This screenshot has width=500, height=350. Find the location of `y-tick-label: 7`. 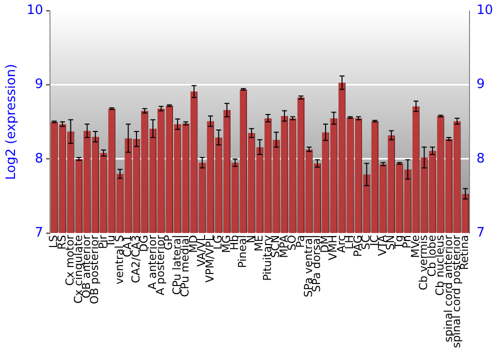

y-tick-label: 7 is located at coordinates (39, 232).